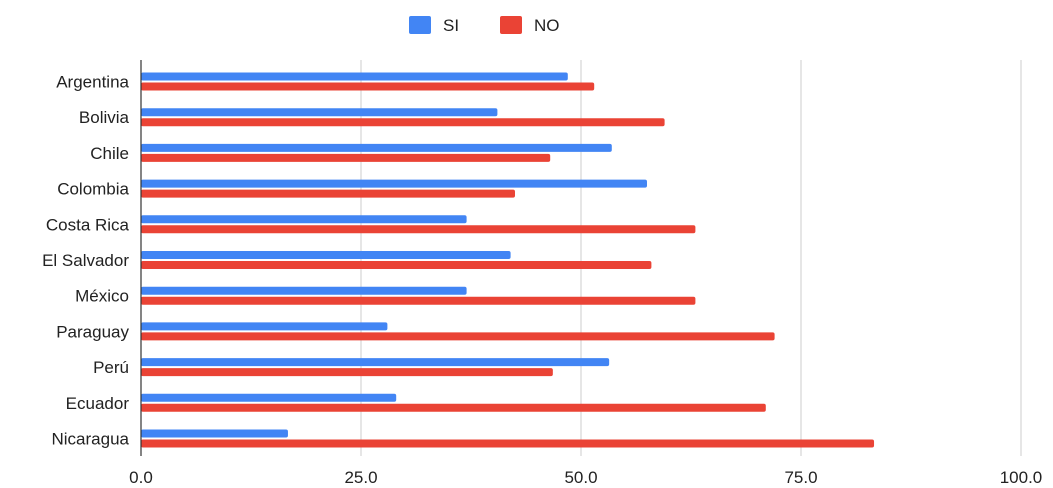 Image resolution: width=1053 pixels, height=488 pixels. What do you see at coordinates (141, 477) in the screenshot?
I see `x-tick-label: 0.0` at bounding box center [141, 477].